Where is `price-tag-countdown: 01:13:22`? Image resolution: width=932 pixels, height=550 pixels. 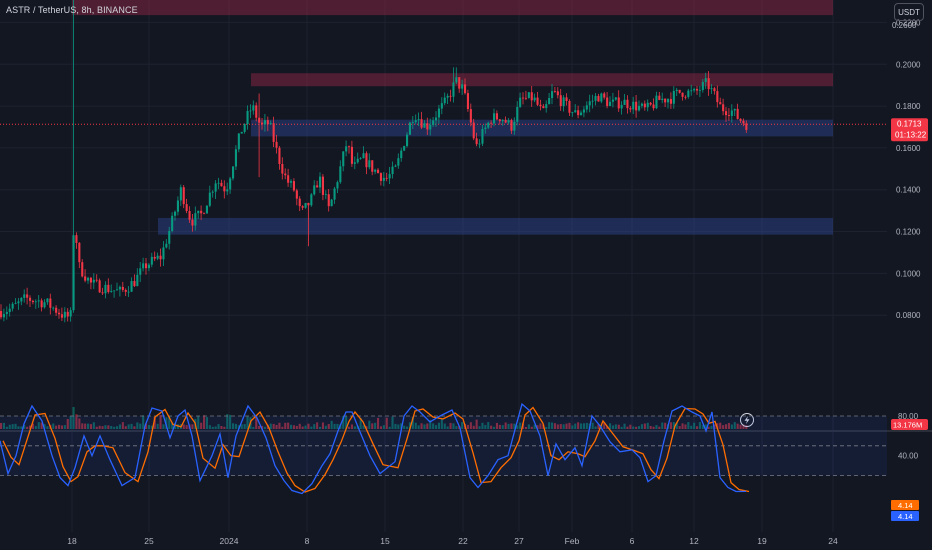
price-tag-countdown: 01:13:22 is located at coordinates (911, 134).